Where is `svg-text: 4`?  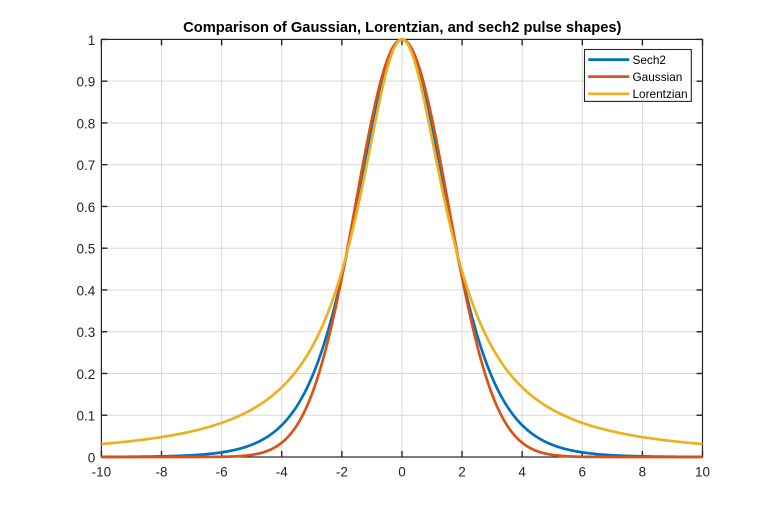 svg-text: 4 is located at coordinates (522, 471).